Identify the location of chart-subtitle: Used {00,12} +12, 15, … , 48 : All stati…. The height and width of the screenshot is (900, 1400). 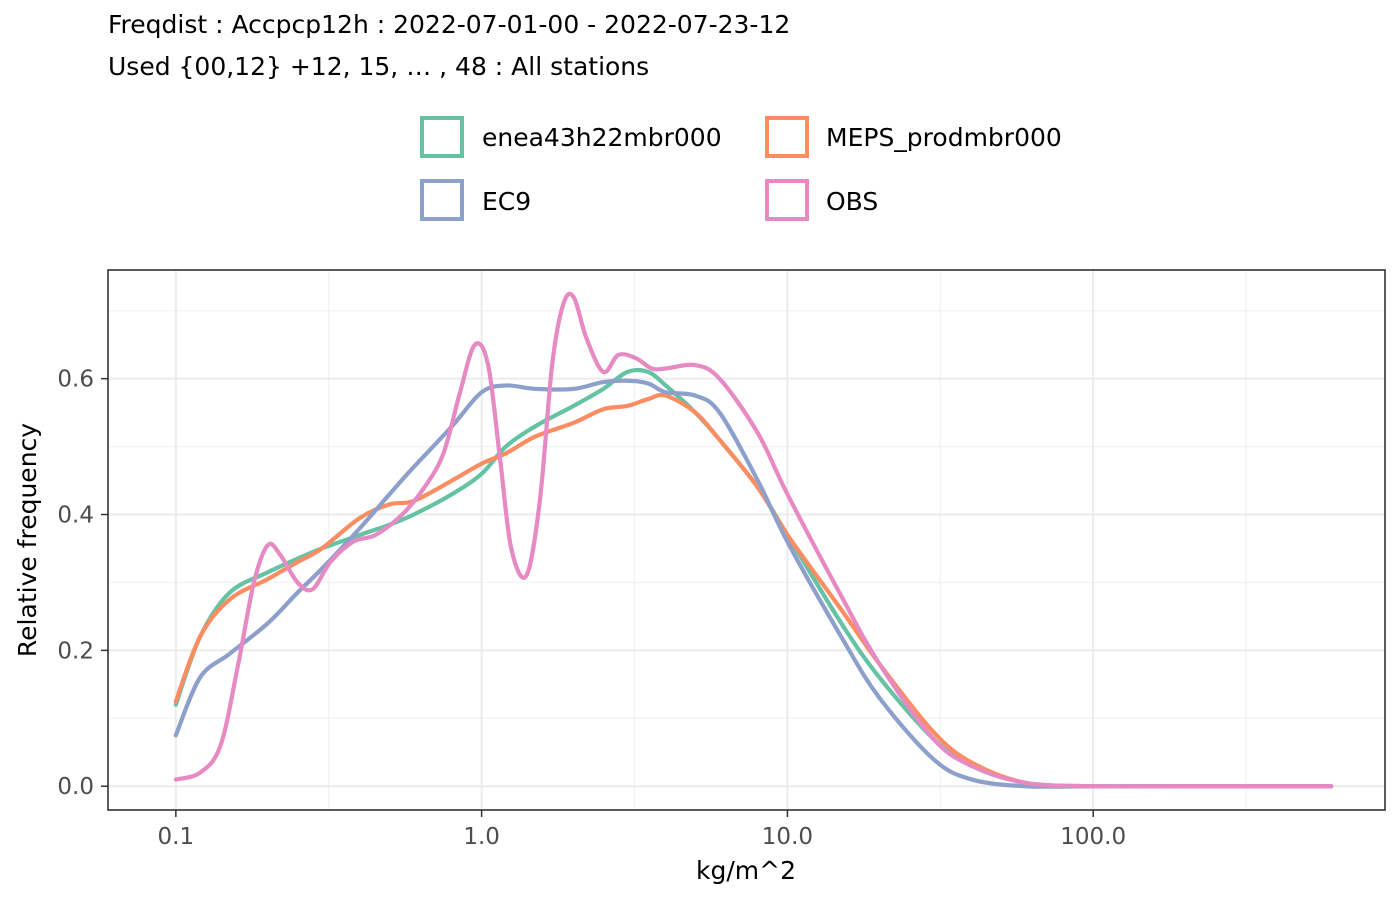
(378, 66).